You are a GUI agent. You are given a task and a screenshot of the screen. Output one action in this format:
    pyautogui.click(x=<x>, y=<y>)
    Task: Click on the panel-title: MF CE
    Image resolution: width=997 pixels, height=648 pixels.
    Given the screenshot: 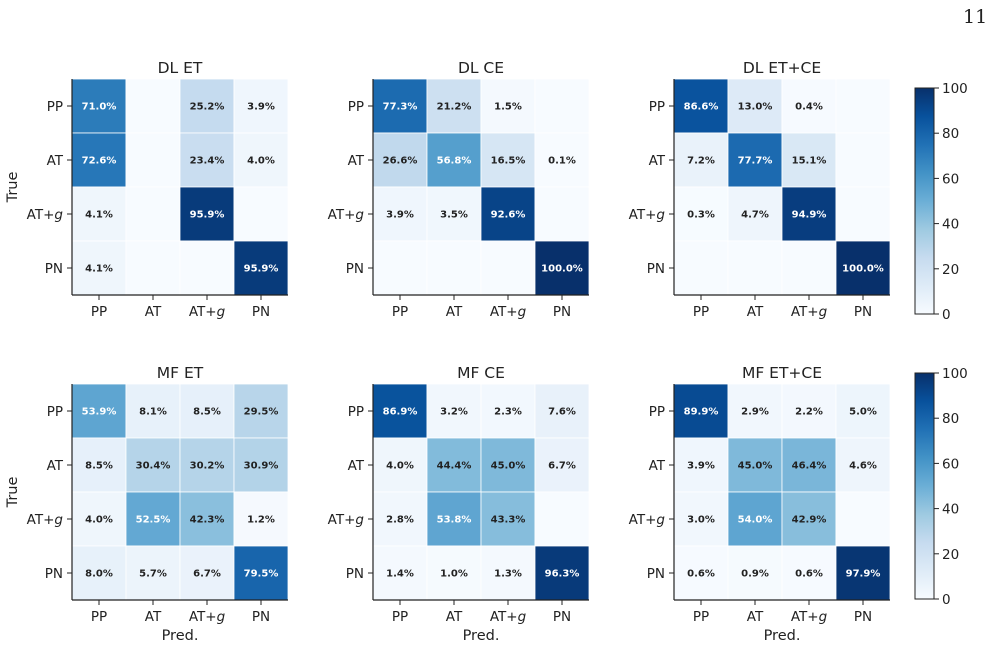 What is the action you would take?
    pyautogui.click(x=481, y=373)
    